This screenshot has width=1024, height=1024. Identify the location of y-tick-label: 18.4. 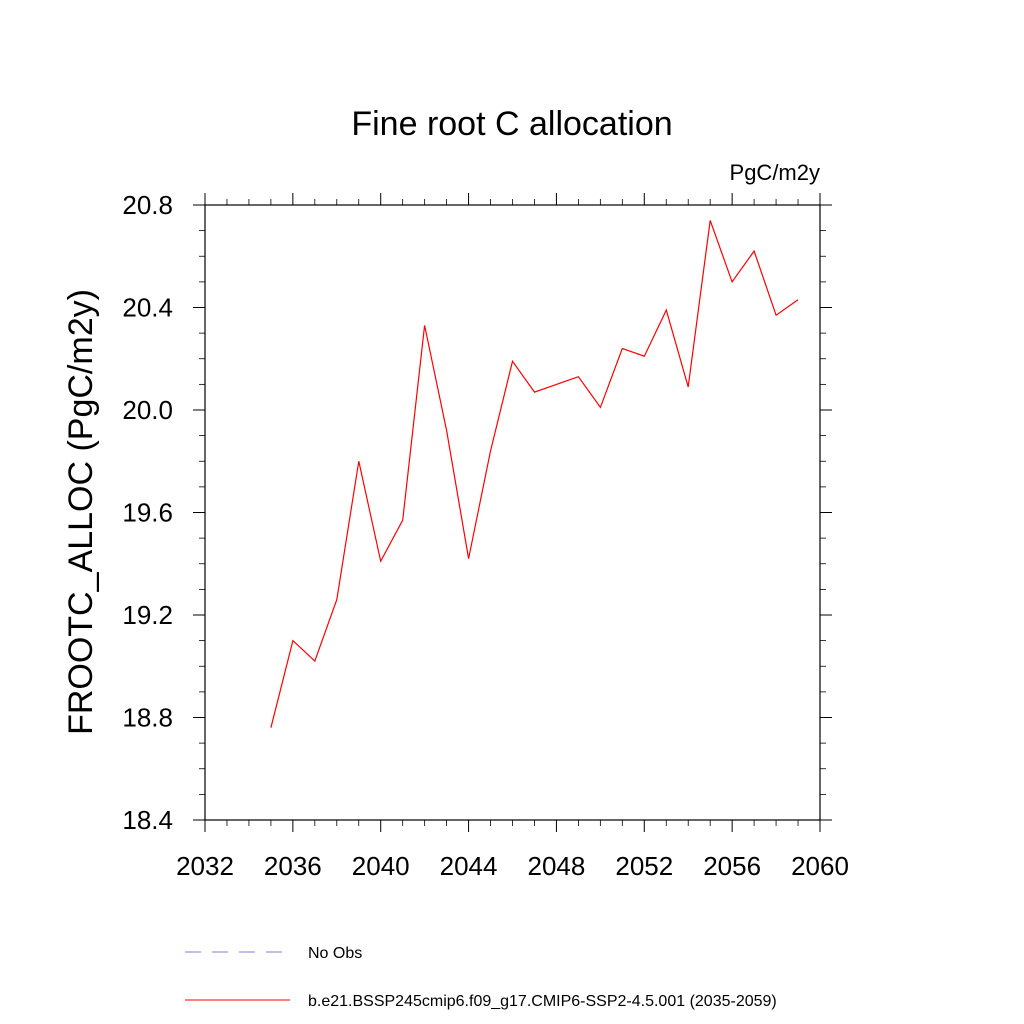
(147, 820).